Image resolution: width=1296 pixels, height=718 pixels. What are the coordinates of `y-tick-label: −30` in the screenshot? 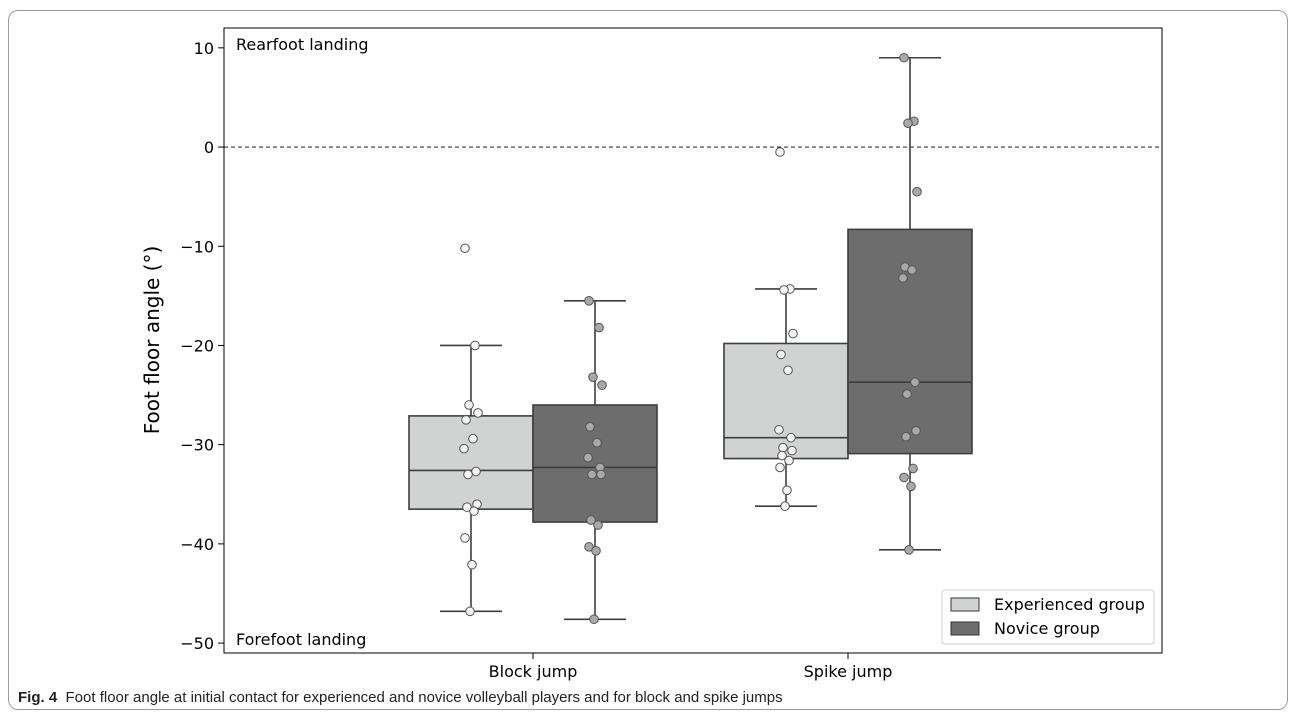 It's located at (197, 445).